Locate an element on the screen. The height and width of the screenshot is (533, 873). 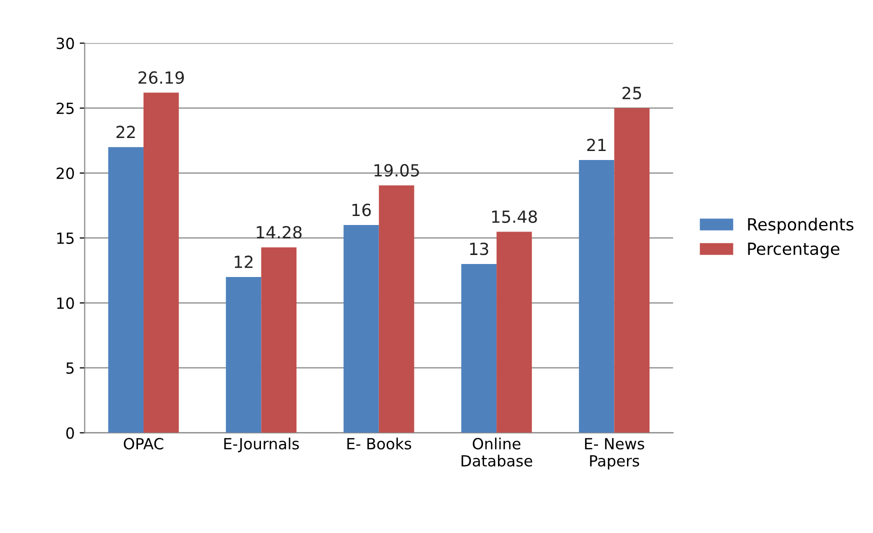
data-label: 14.28 is located at coordinates (279, 232).